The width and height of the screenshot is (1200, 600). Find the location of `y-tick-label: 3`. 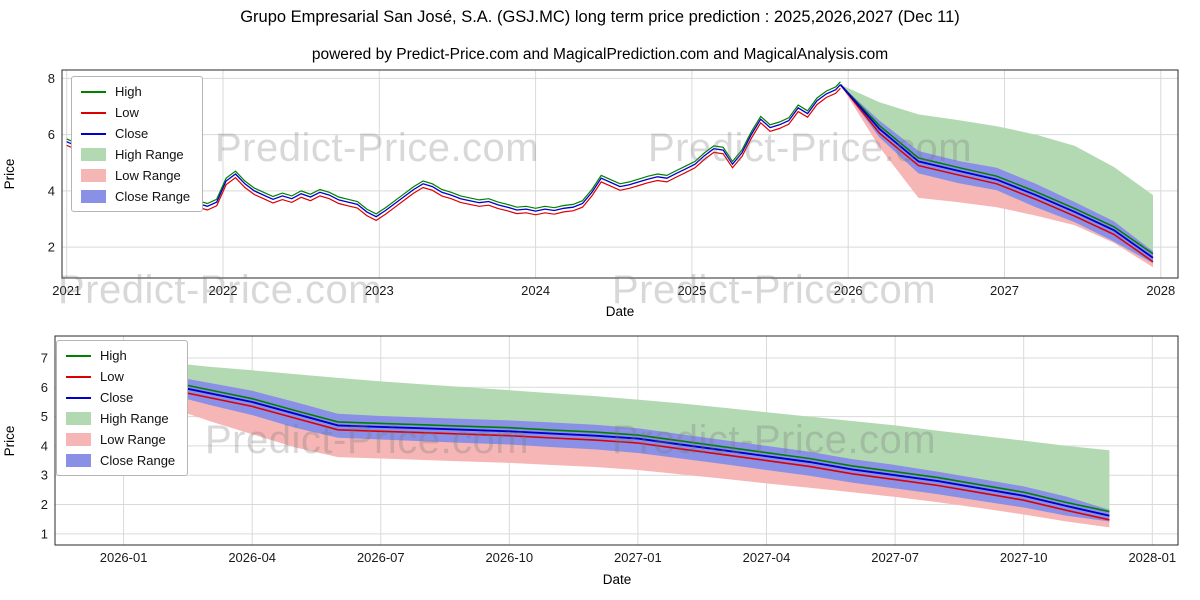

y-tick-label: 3 is located at coordinates (44, 475).